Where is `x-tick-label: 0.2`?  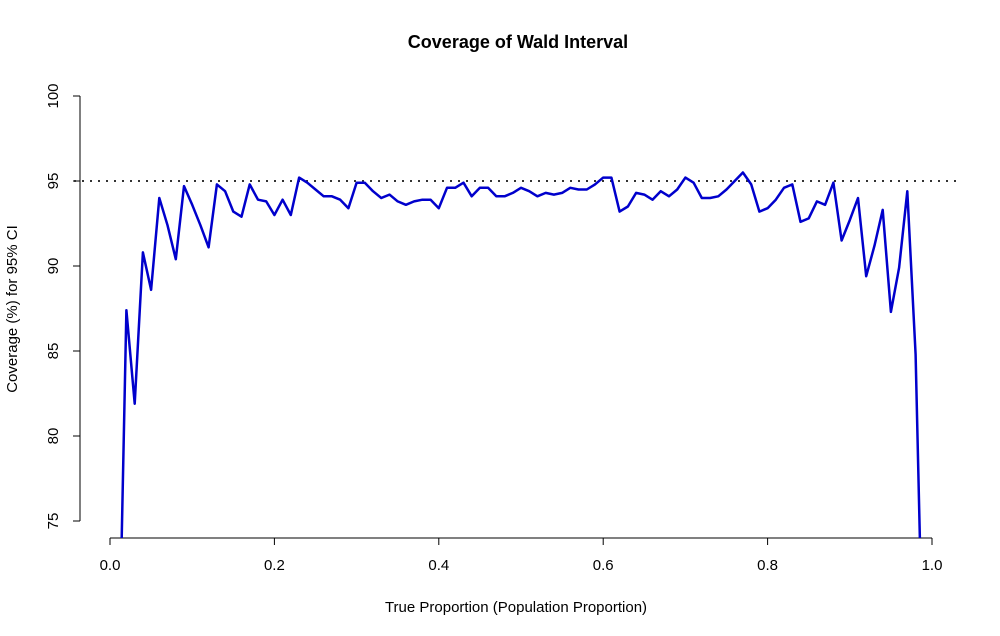 x-tick-label: 0.2 is located at coordinates (274, 565).